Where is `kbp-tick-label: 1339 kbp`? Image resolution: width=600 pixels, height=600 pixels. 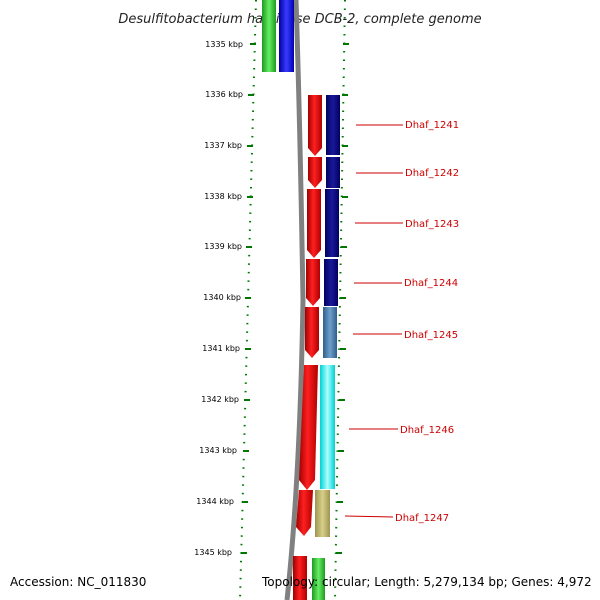
kbp-tick-label: 1339 kbp is located at coordinates (223, 246).